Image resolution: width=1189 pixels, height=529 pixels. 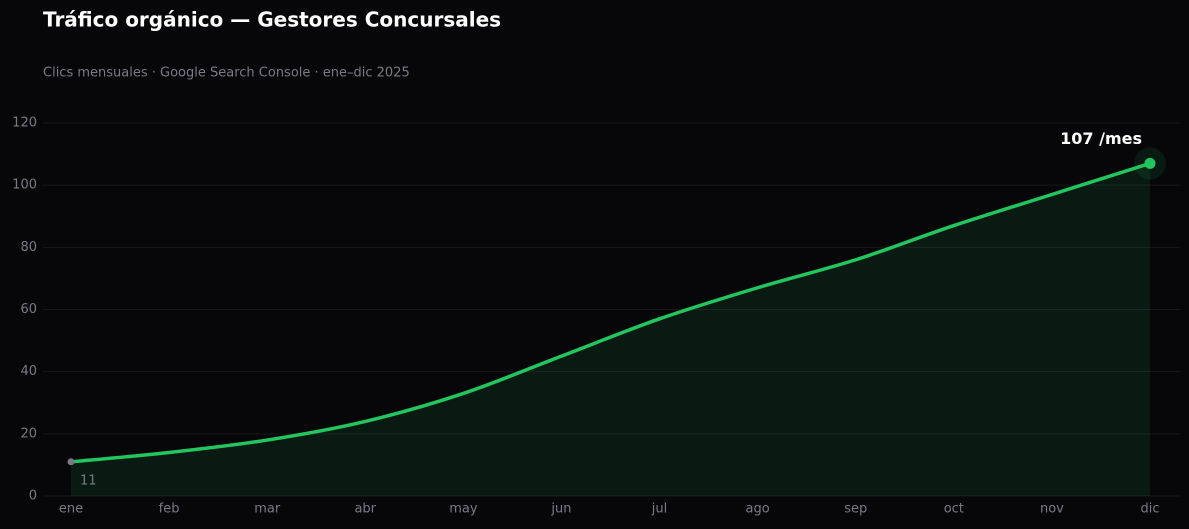 I want to click on y-tick-label: 60, so click(x=28, y=309).